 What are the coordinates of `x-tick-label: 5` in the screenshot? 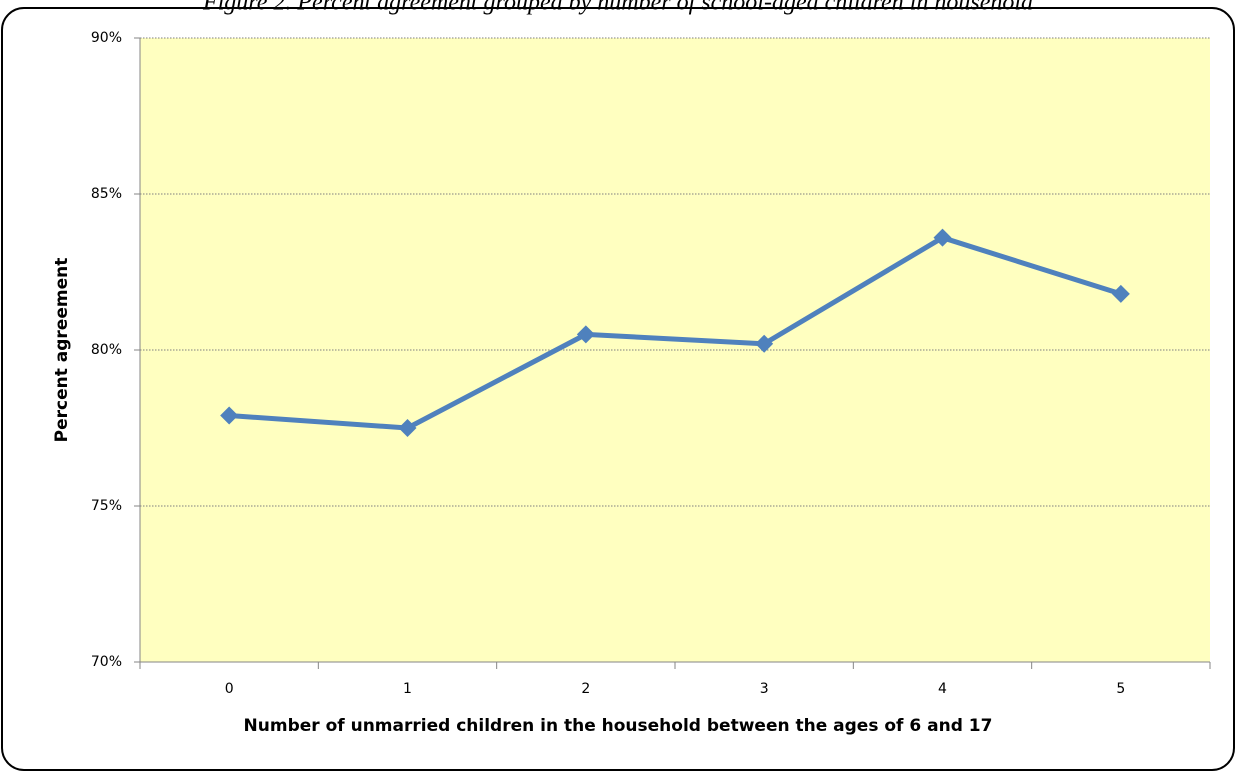 It's located at (1120, 689).